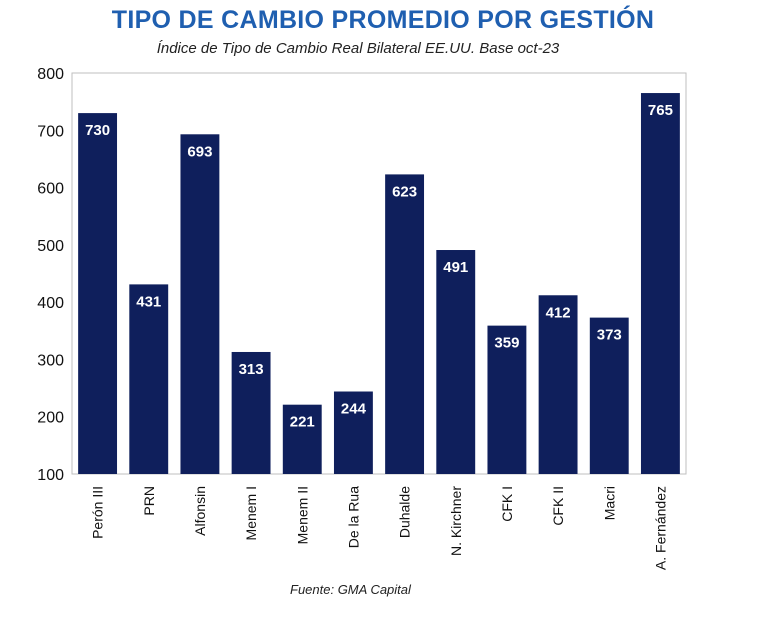 The image size is (766, 619). What do you see at coordinates (302, 422) in the screenshot?
I see `data-label: 221` at bounding box center [302, 422].